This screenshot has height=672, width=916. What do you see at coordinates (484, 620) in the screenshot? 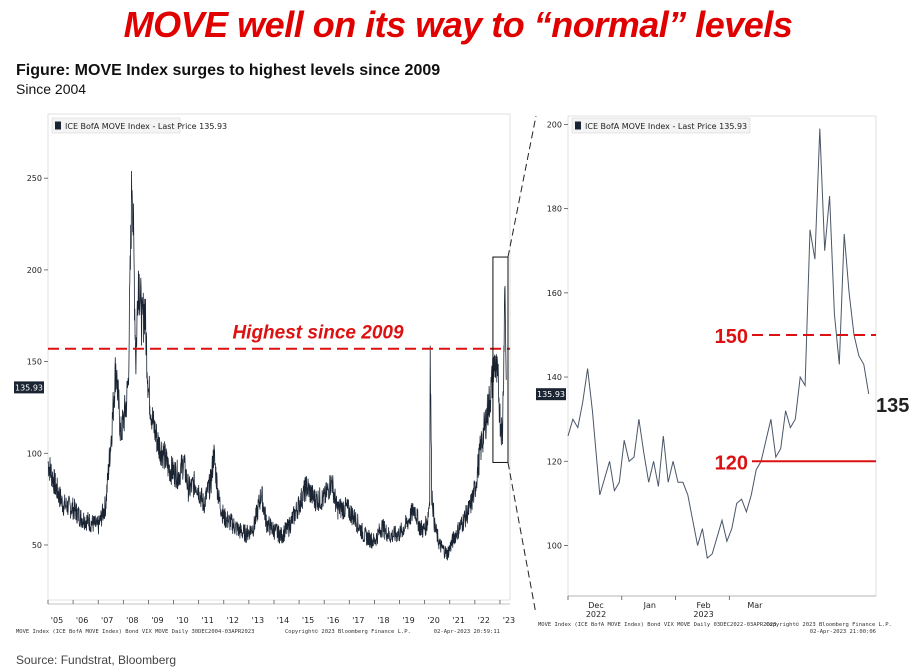
I see `left-x-tick-label: '22` at bounding box center [484, 620].